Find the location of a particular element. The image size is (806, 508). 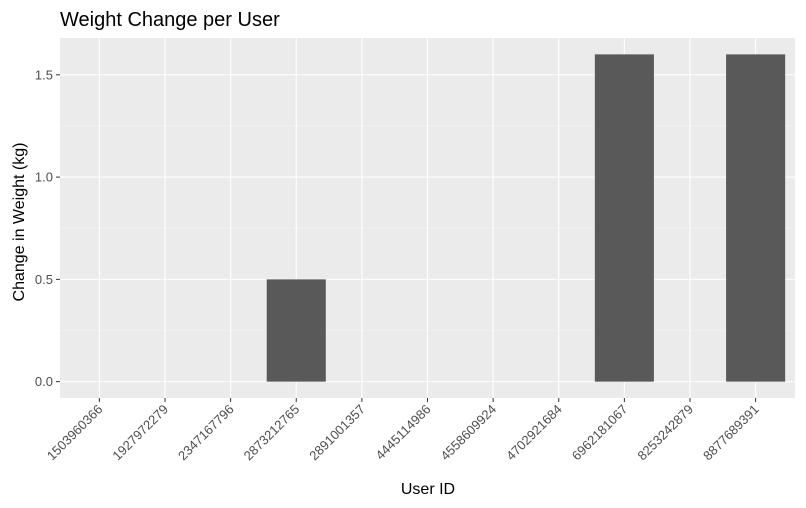

x-tick-label: 1503960366 is located at coordinates (75, 433).